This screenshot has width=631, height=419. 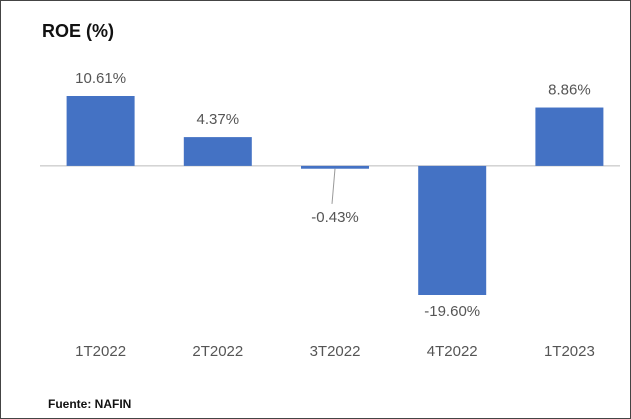 What do you see at coordinates (452, 311) in the screenshot?
I see `data-label: -19.60%` at bounding box center [452, 311].